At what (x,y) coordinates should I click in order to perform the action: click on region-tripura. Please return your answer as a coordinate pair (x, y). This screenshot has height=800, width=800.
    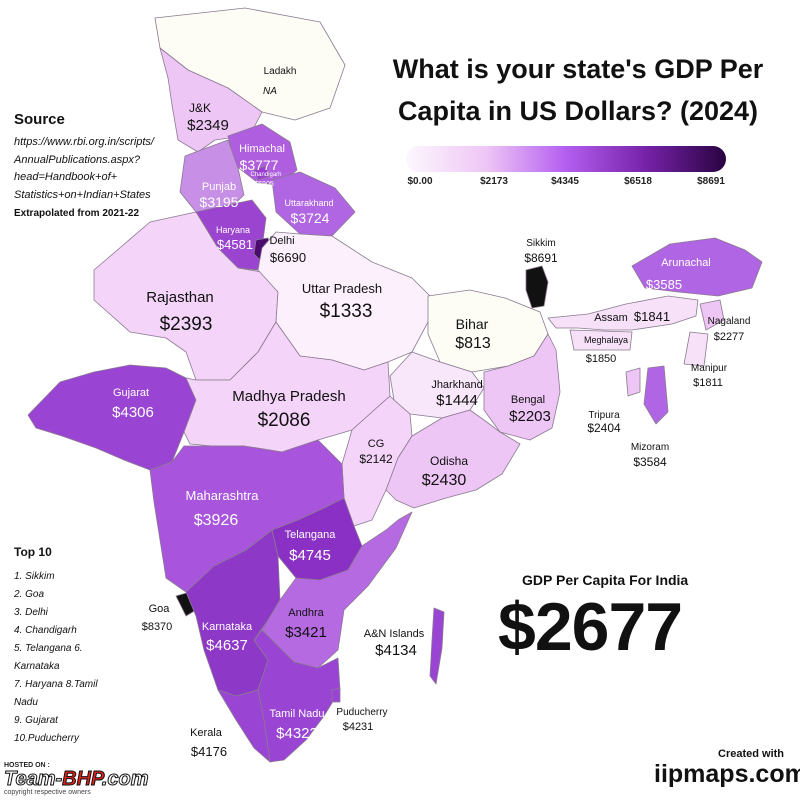
    Looking at the image, I should click on (633, 382).